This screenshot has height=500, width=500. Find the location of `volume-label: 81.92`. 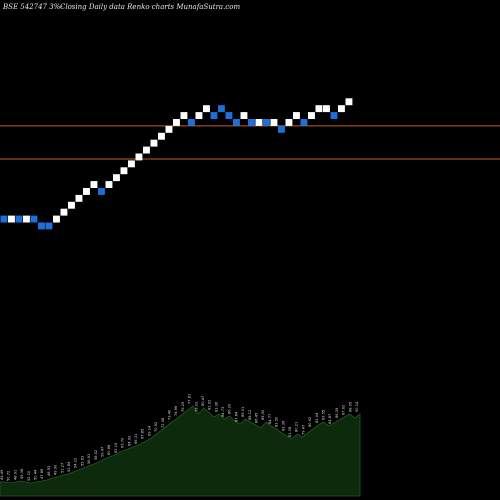

volume-label: 81.92 is located at coordinates (210, 405).